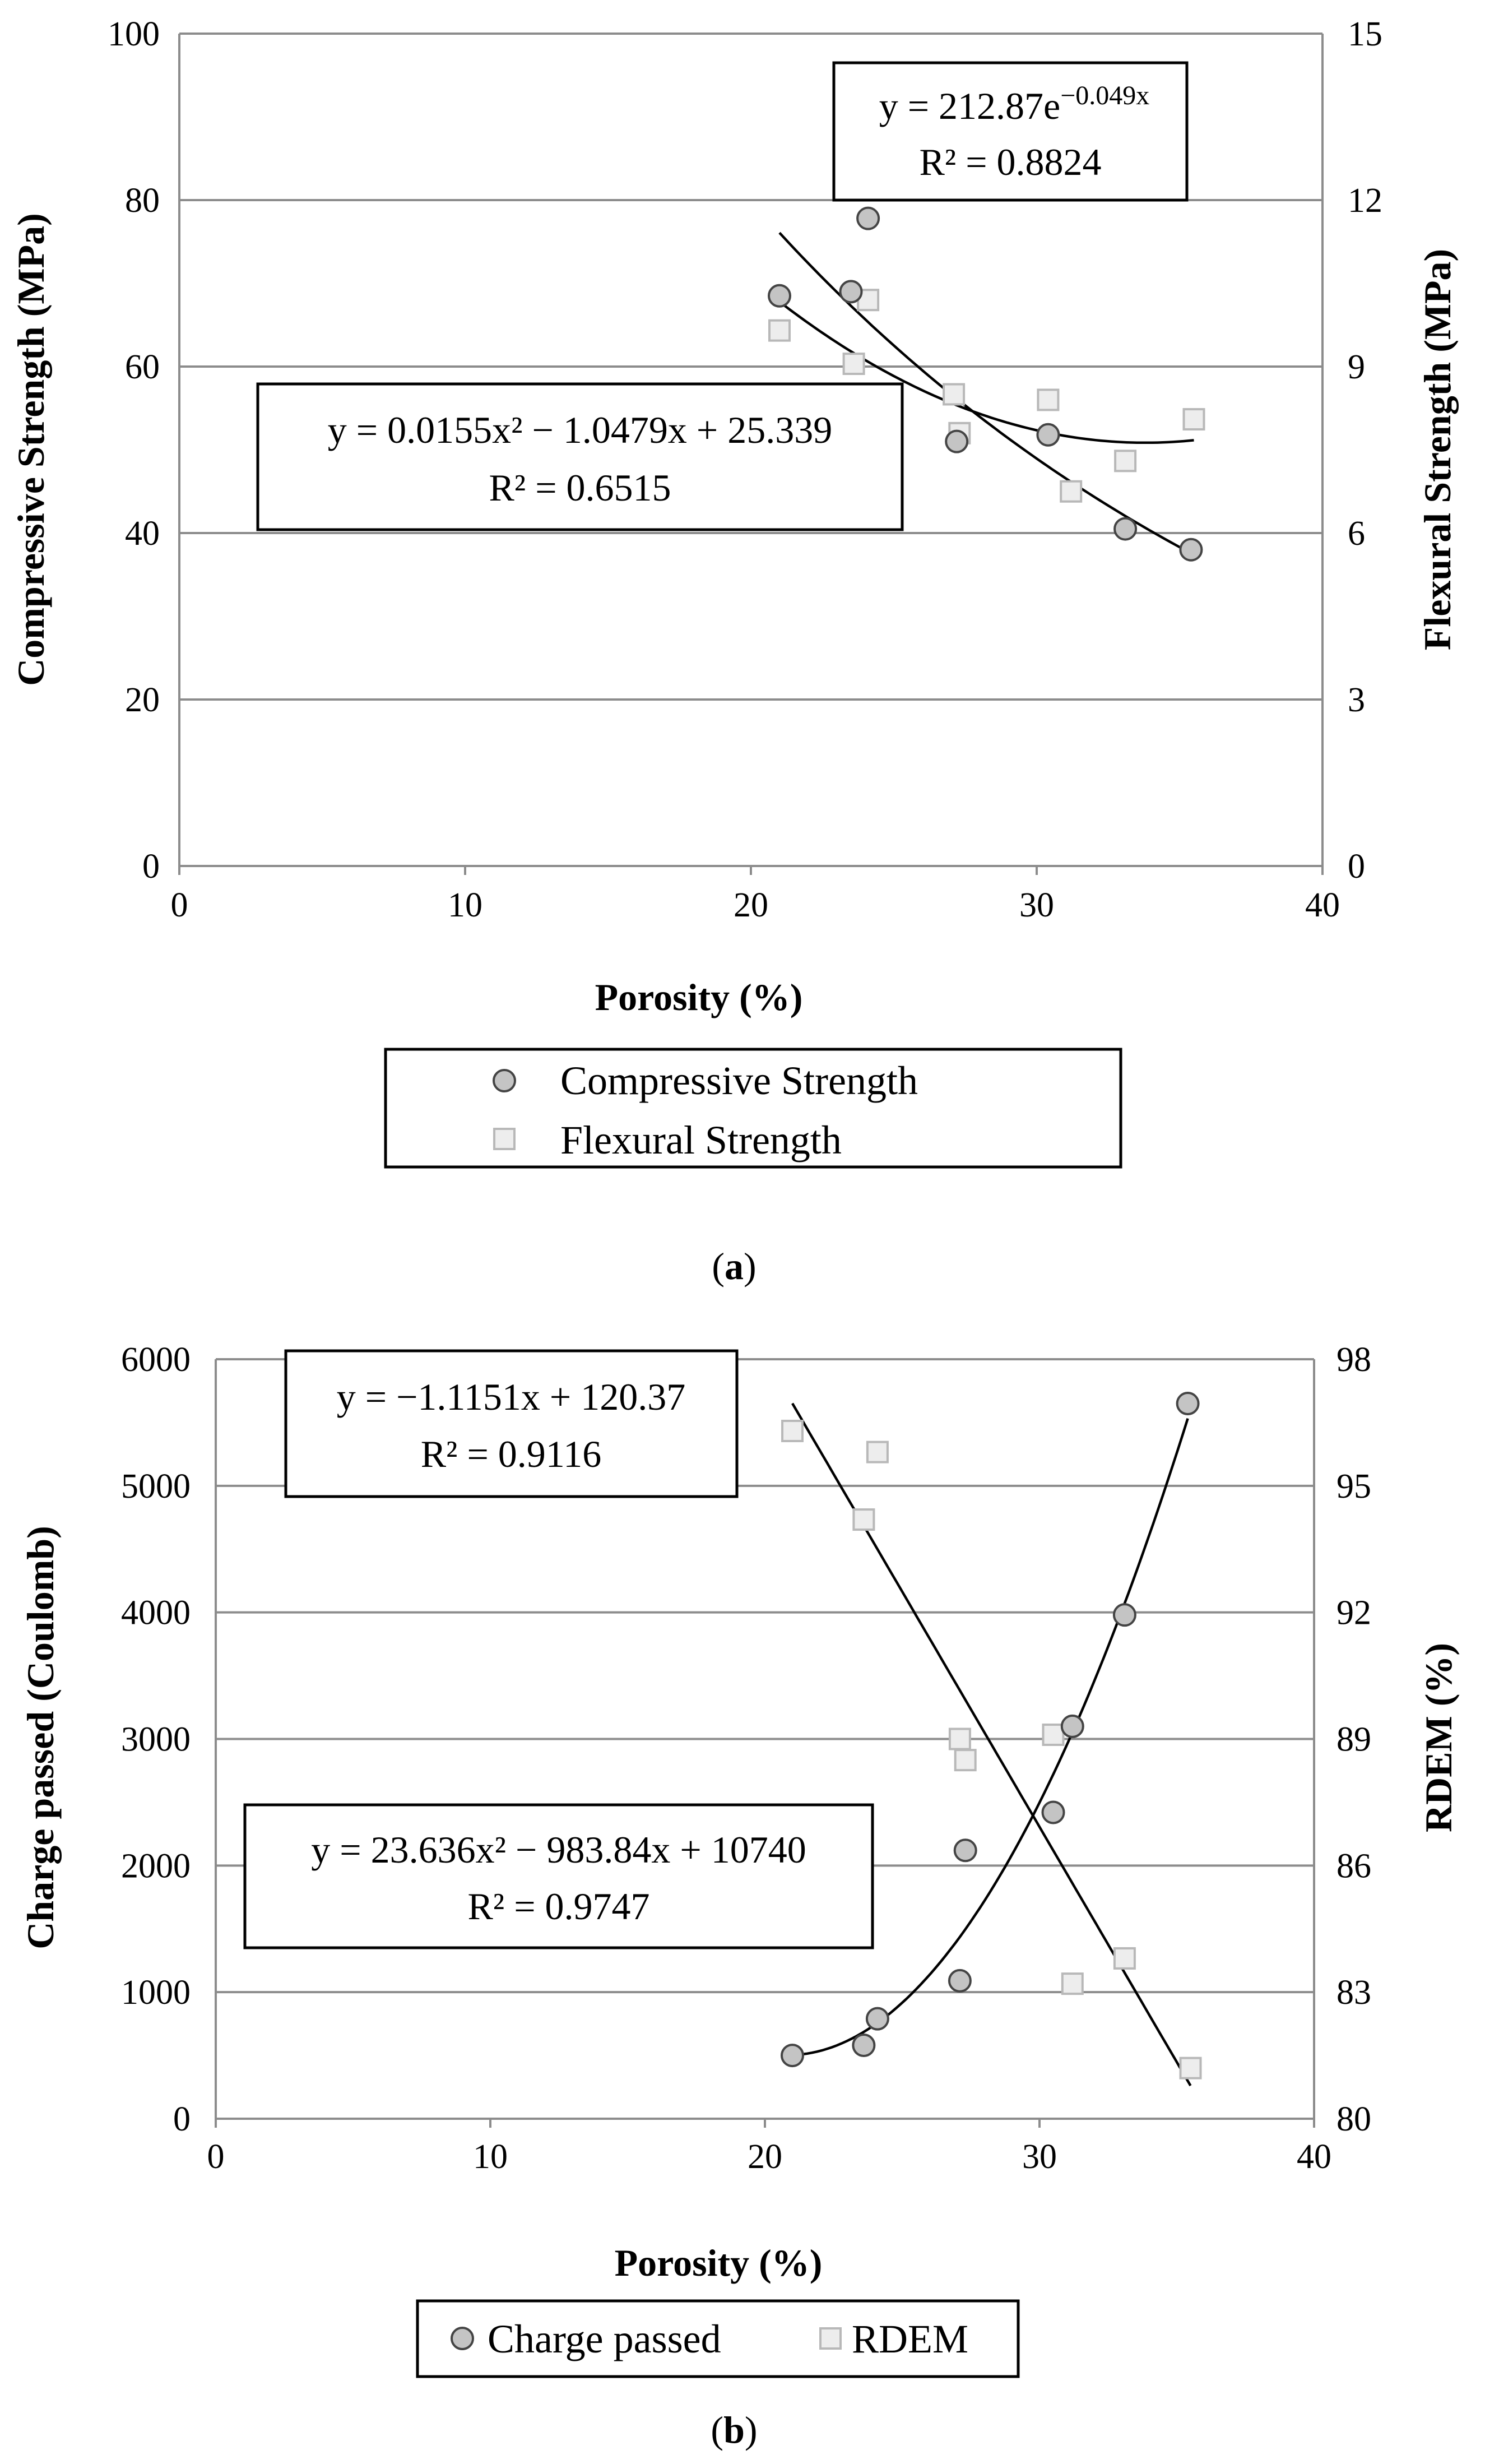 This screenshot has height=2464, width=1485. I want to click on a-y-tick-label: 20, so click(142, 700).